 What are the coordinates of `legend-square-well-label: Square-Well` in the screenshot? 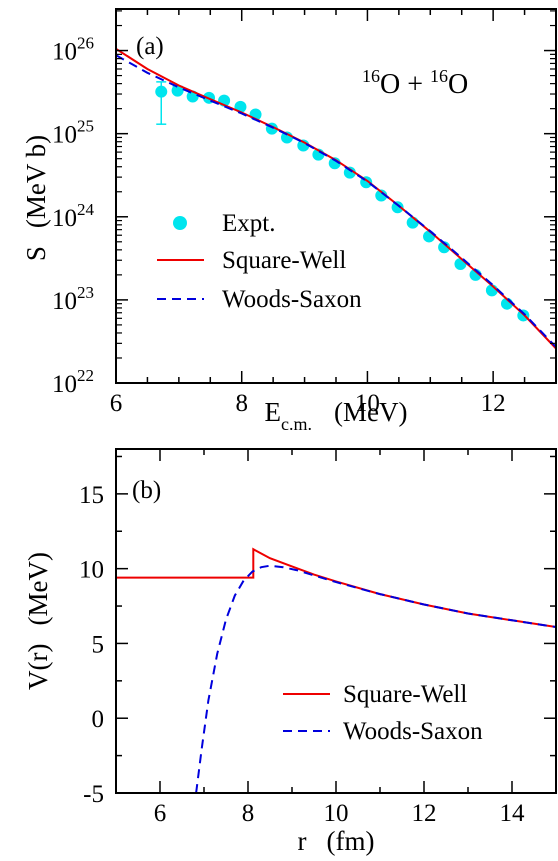 It's located at (284, 260).